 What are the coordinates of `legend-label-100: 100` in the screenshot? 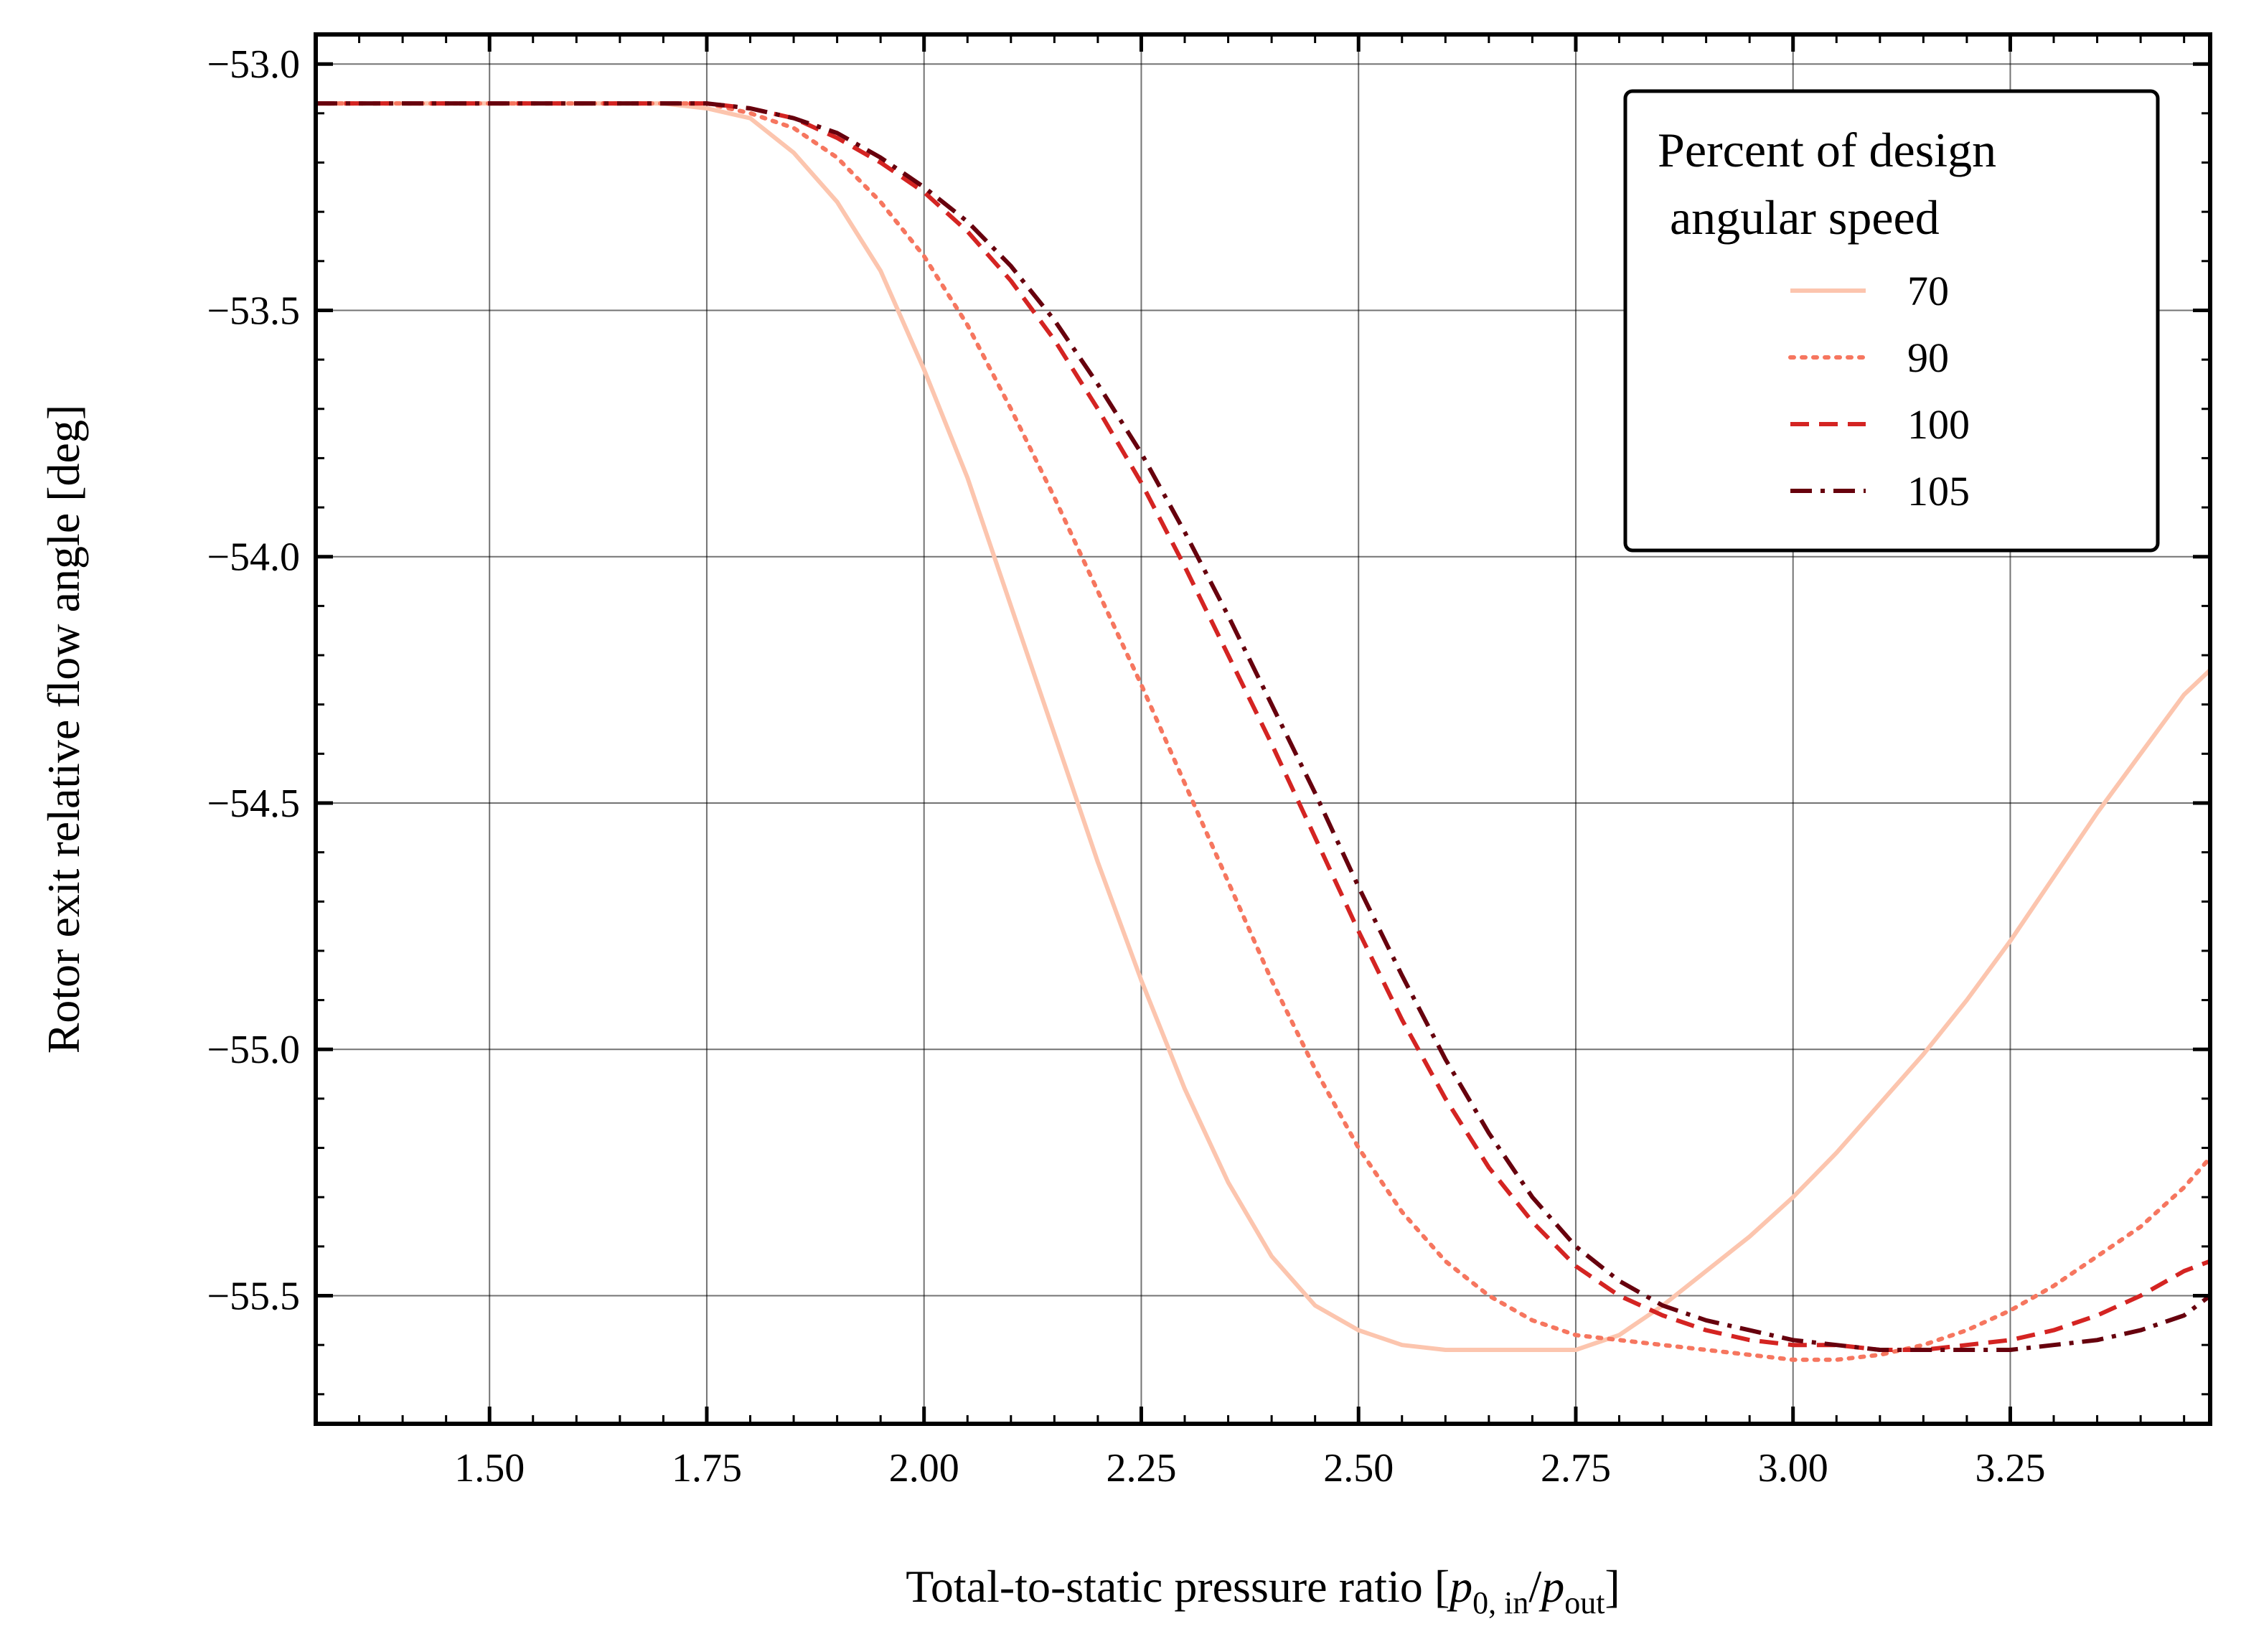 It's located at (1938, 424).